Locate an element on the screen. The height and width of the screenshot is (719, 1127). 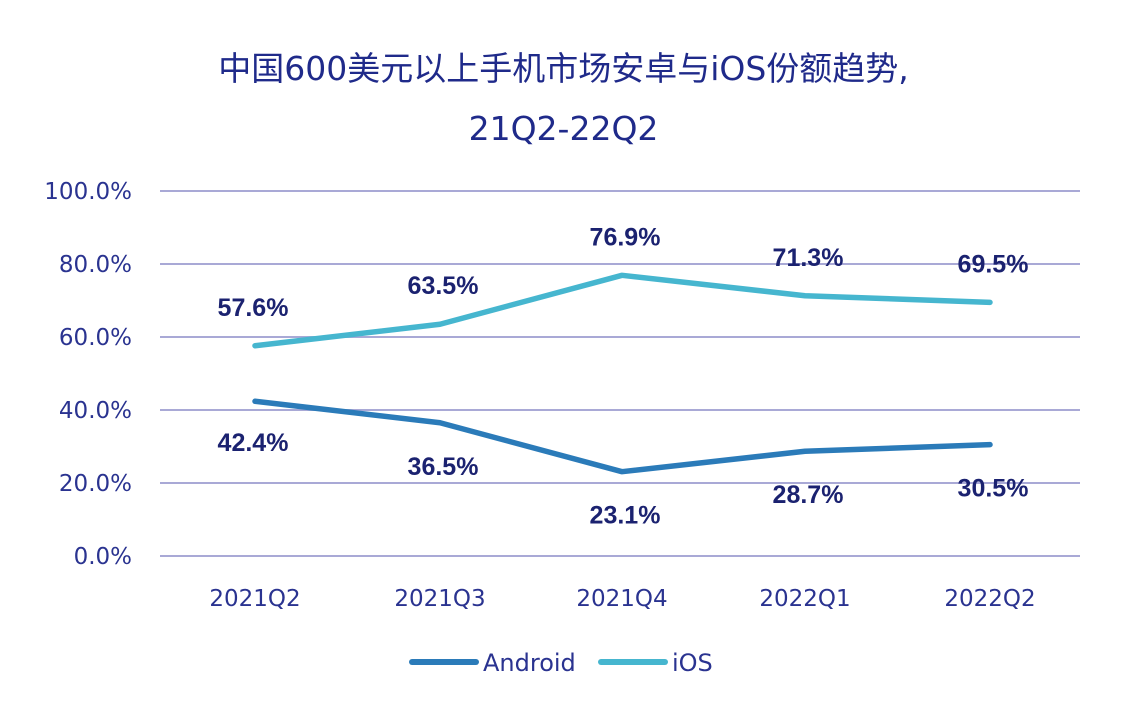
y-tick-label: 20.0% is located at coordinates (95, 484).